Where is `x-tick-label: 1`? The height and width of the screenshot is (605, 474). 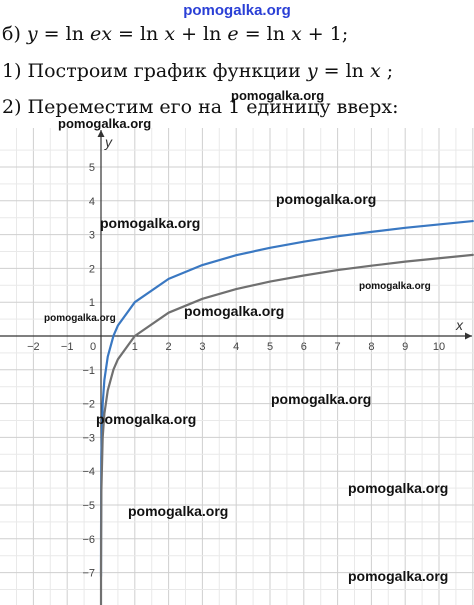 x-tick-label: 1 is located at coordinates (135, 347).